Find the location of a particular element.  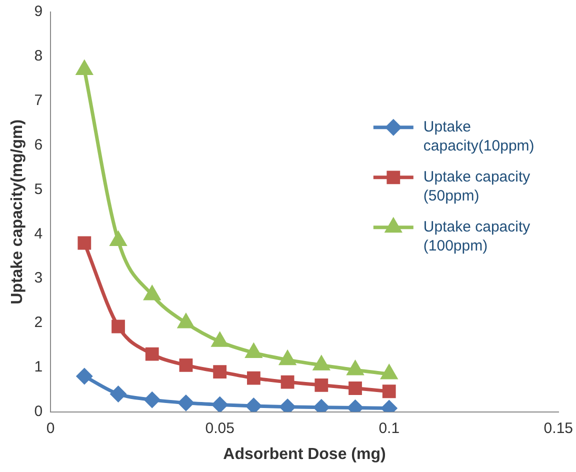

y-tick-label: 3 is located at coordinates (38, 278).